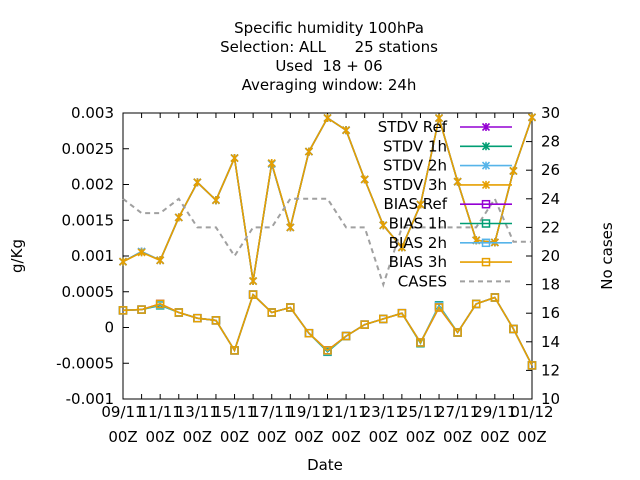 The height and width of the screenshot is (480, 640). I want to click on legend-label-bias-3h: BIAS 3h, so click(418, 262).